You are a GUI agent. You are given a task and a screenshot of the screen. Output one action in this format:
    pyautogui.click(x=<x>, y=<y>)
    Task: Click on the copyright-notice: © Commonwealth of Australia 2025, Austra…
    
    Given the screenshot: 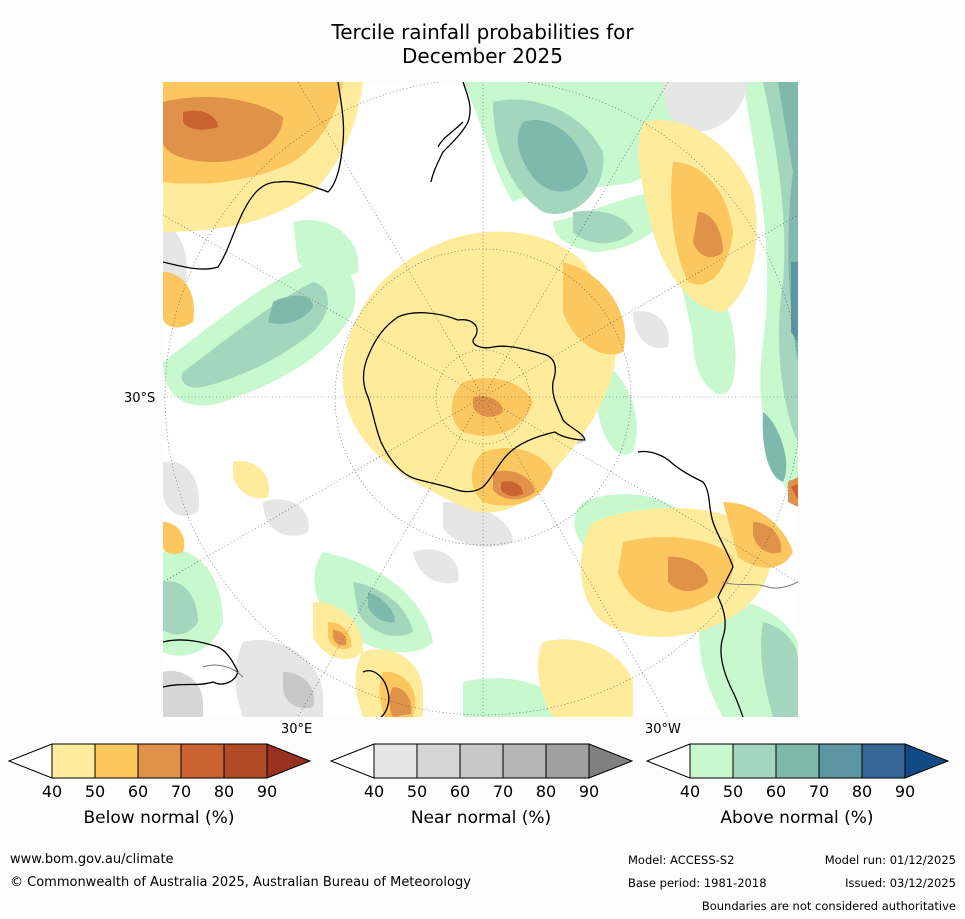 What is the action you would take?
    pyautogui.click(x=240, y=882)
    